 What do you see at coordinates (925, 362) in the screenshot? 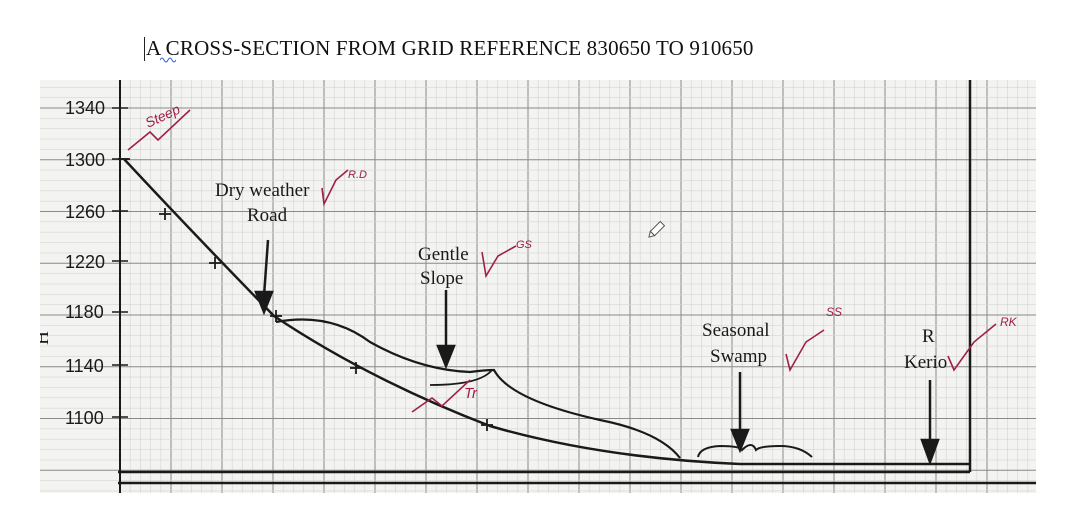
I see `label-river-kerio: Kerio` at bounding box center [925, 362].